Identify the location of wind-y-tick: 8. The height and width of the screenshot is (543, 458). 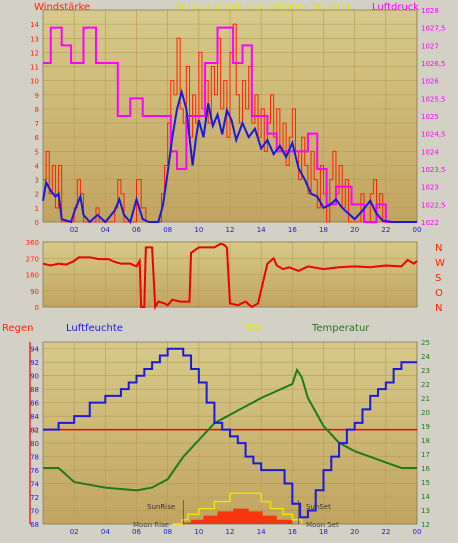
(37, 110).